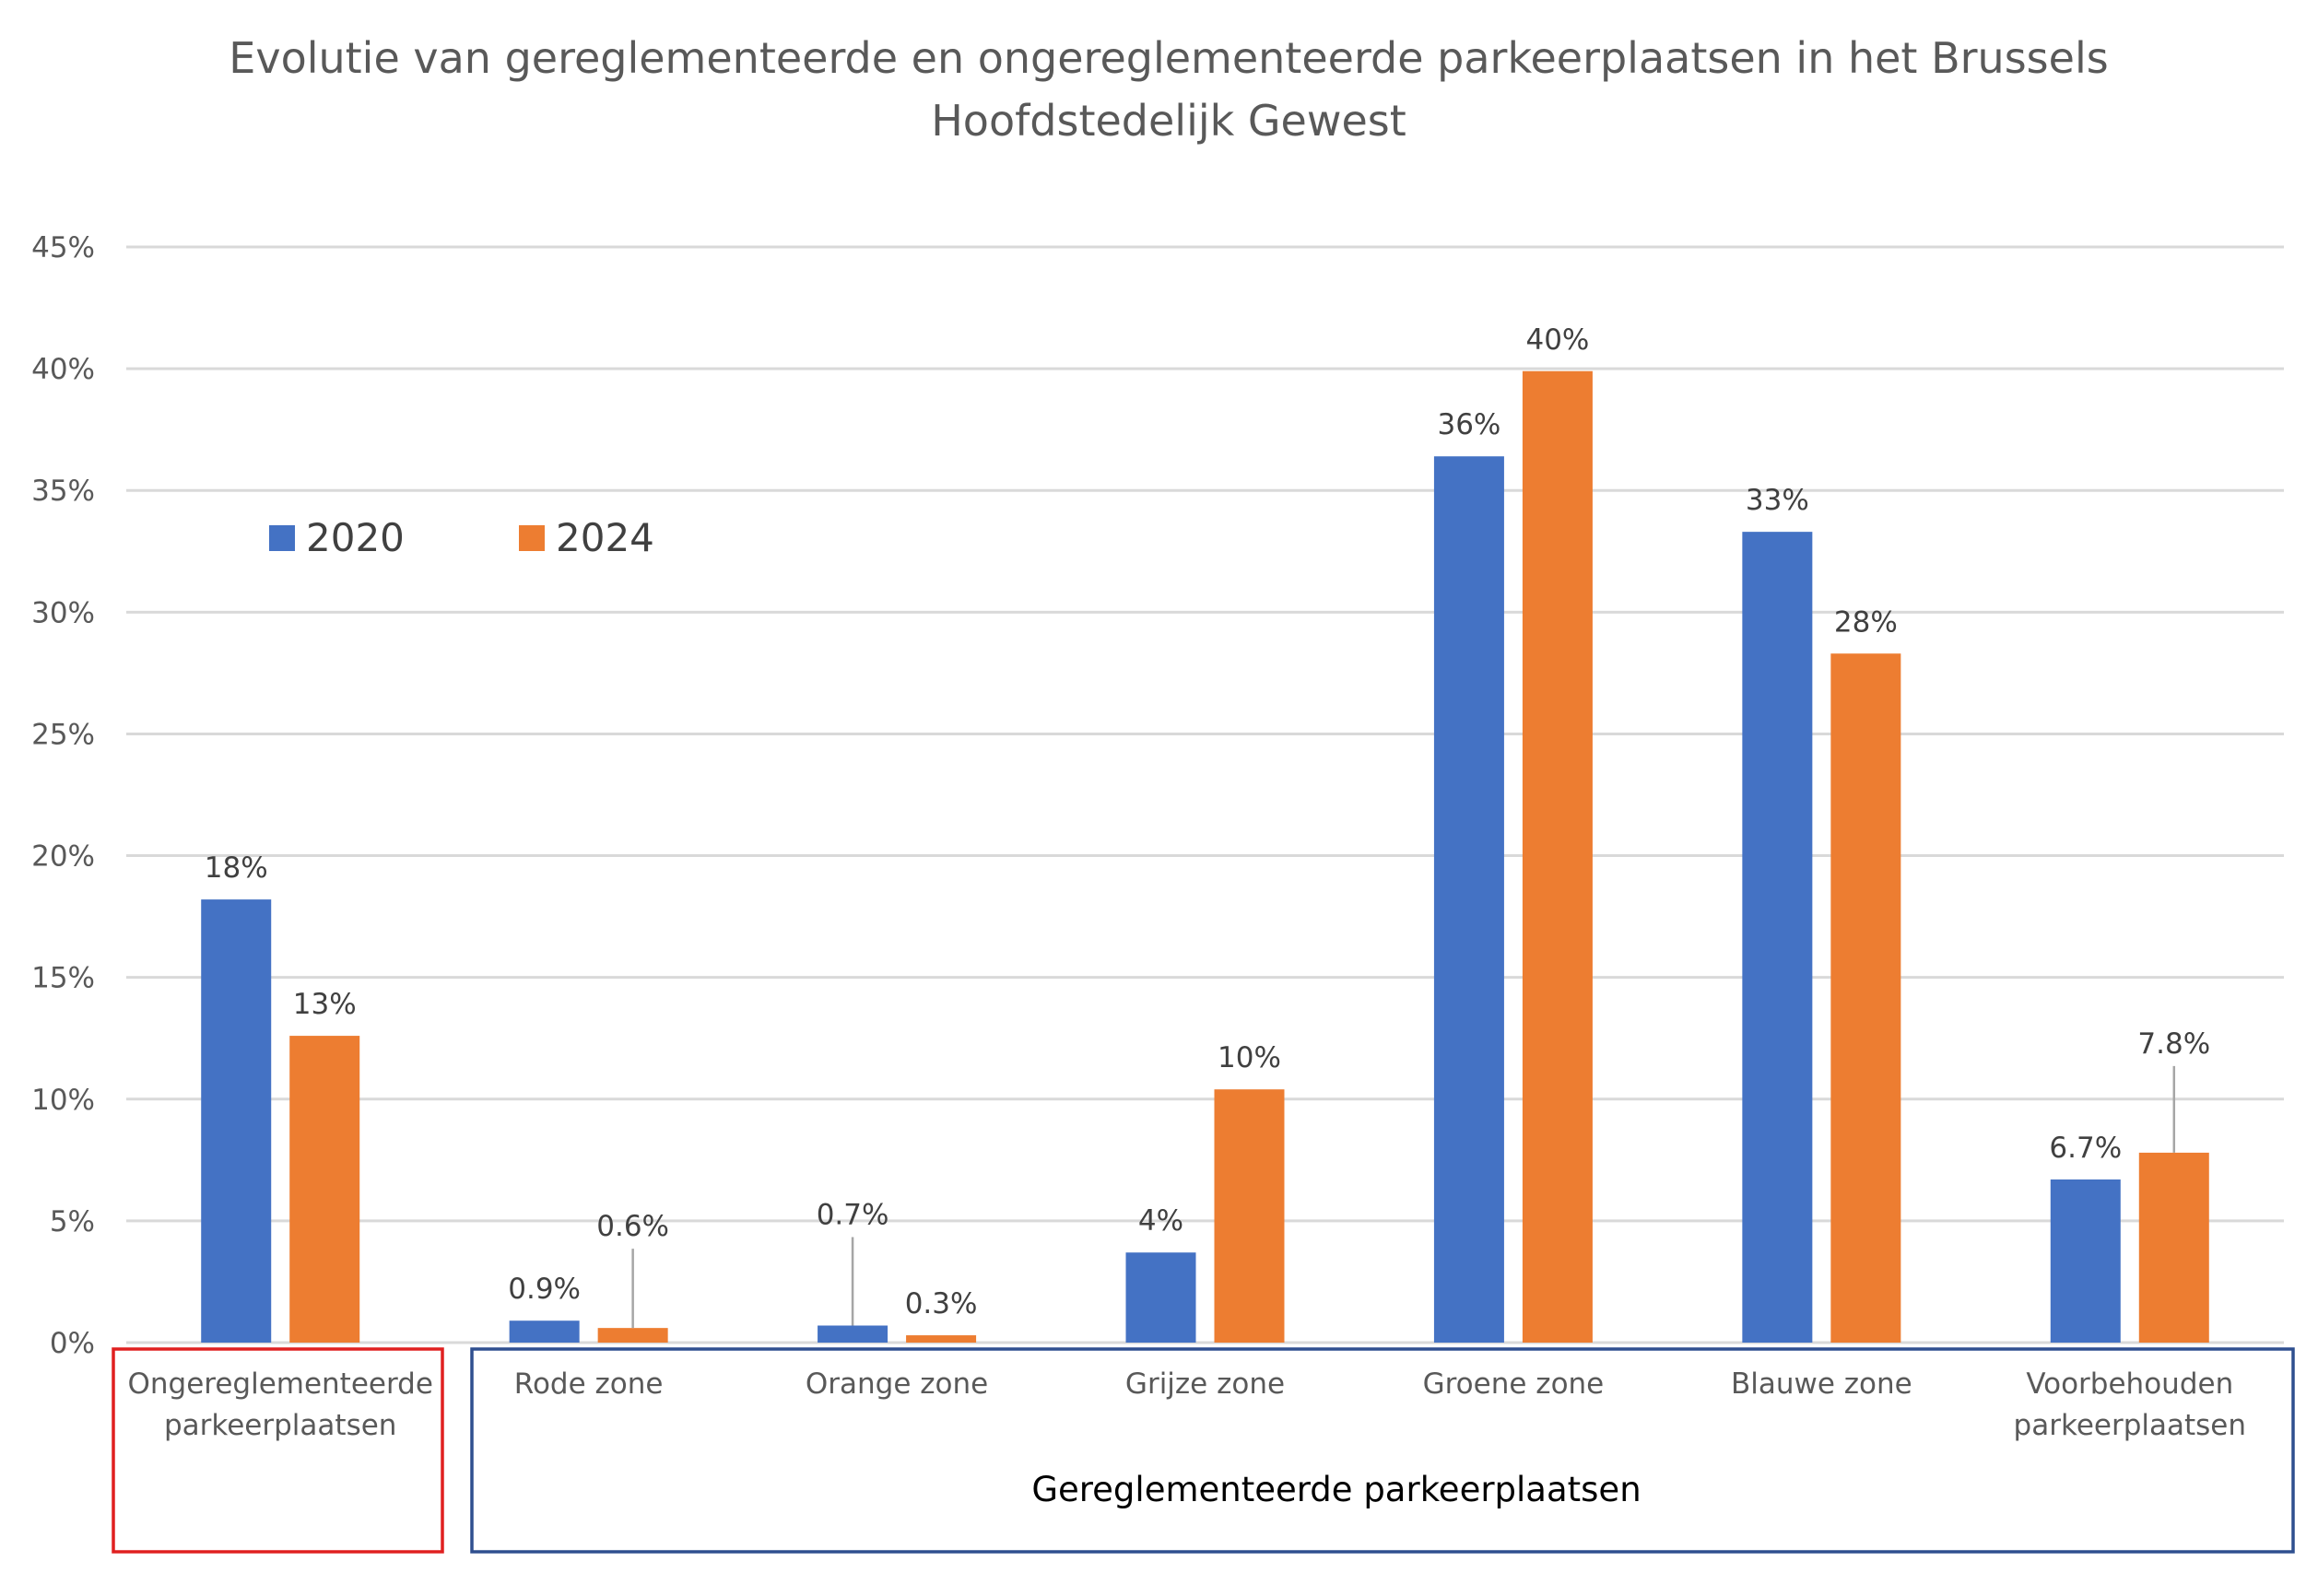 The image size is (2318, 1596). I want to click on category-label: Groene zone, so click(1514, 1384).